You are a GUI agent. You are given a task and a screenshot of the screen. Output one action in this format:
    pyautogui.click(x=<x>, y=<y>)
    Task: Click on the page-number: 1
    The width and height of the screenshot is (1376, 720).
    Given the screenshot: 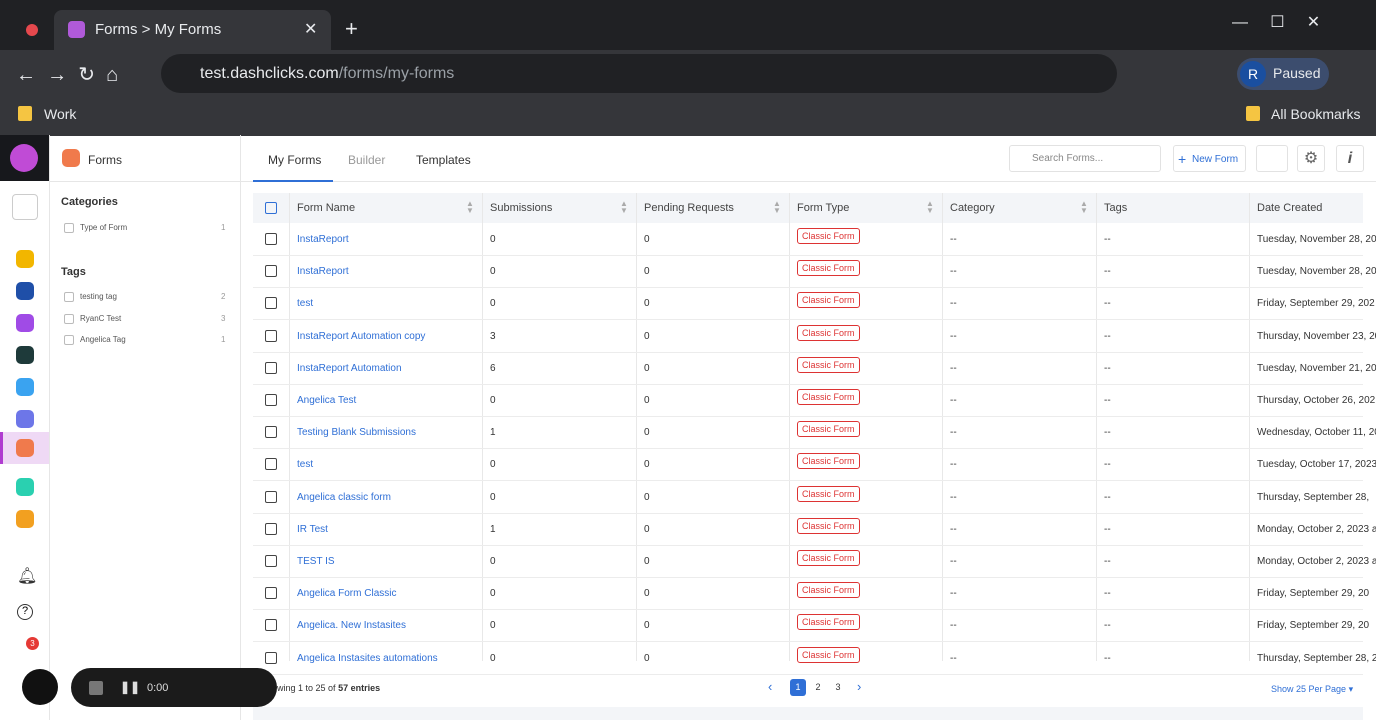 What is the action you would take?
    pyautogui.click(x=798, y=687)
    